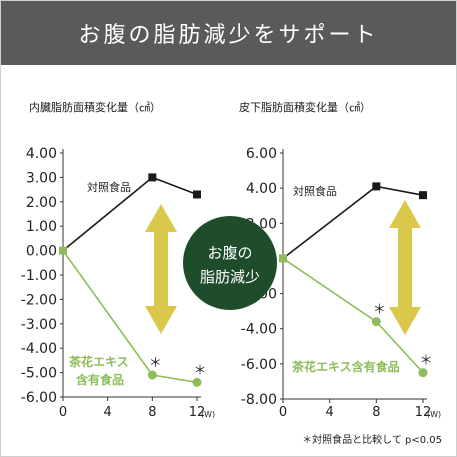 The width and height of the screenshot is (457, 457). What do you see at coordinates (100, 379) in the screenshot?
I see `series-label-tea-2: 含有食品` at bounding box center [100, 379].